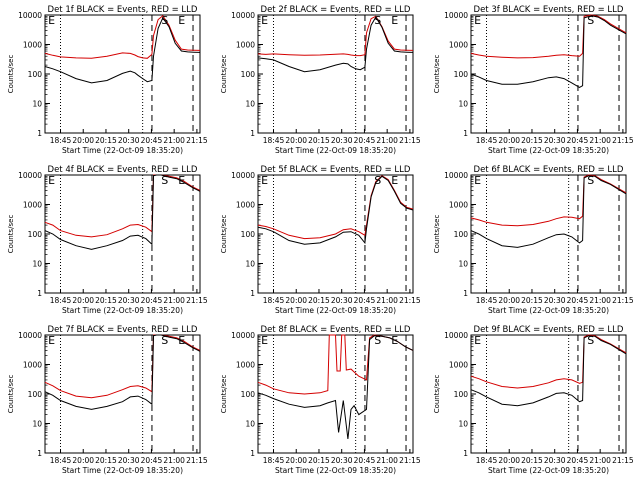  Describe the element at coordinates (123, 330) in the screenshot. I see `panel-title: Det 7f BLACK = Events, RED = LLD` at that location.